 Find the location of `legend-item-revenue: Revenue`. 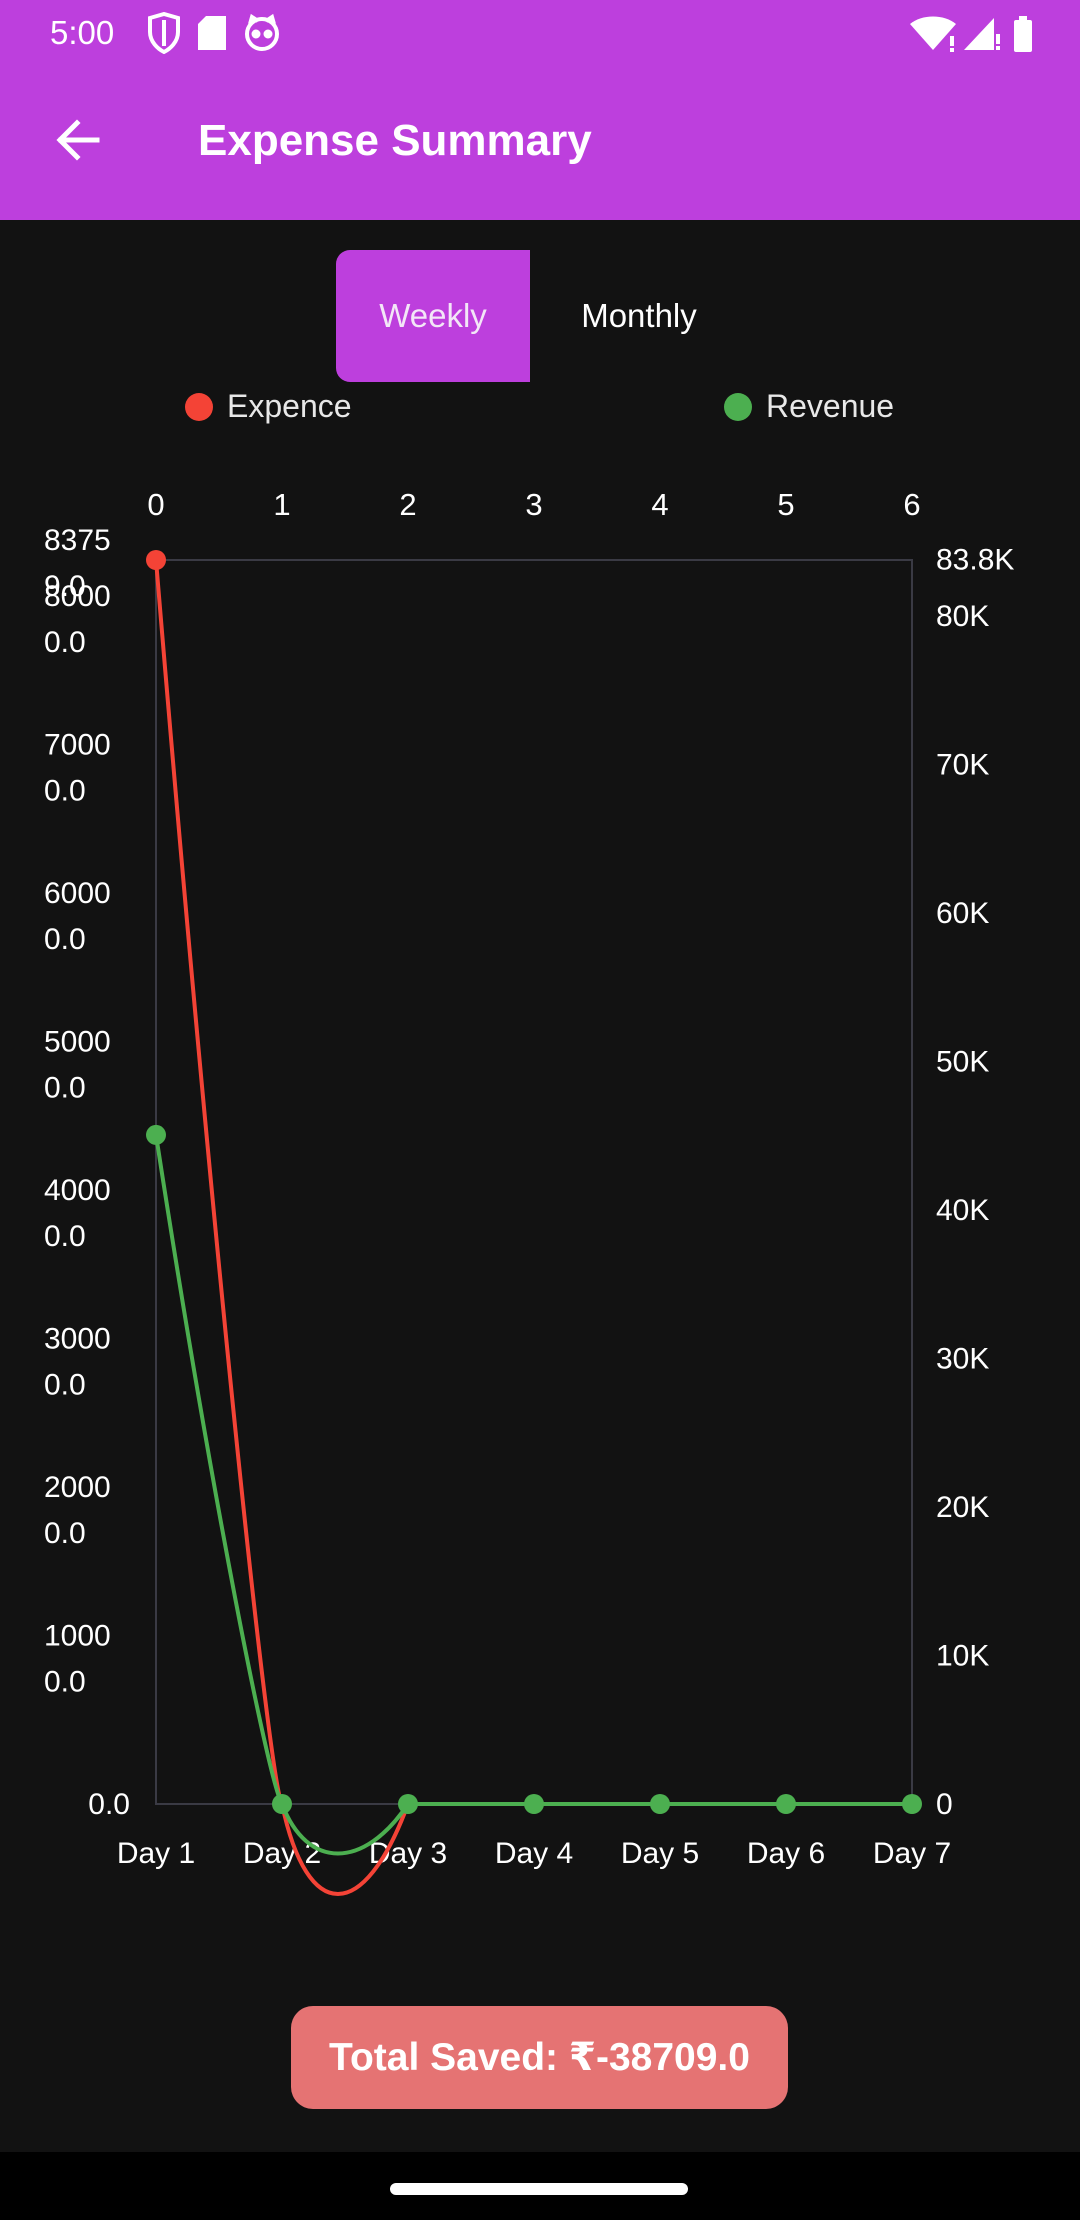

legend-item-revenue: Revenue is located at coordinates (809, 406).